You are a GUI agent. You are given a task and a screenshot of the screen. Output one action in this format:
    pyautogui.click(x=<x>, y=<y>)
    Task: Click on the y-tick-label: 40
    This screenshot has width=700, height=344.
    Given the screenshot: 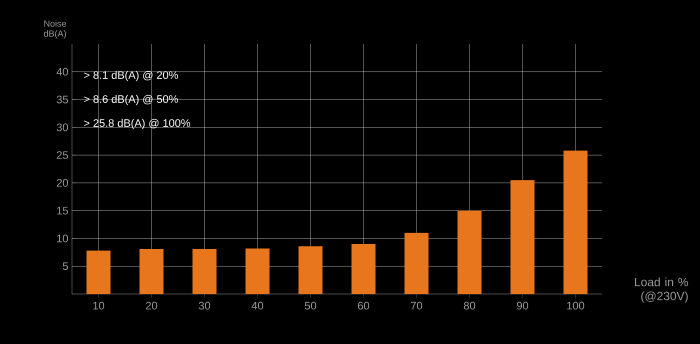 What is the action you would take?
    pyautogui.click(x=62, y=72)
    